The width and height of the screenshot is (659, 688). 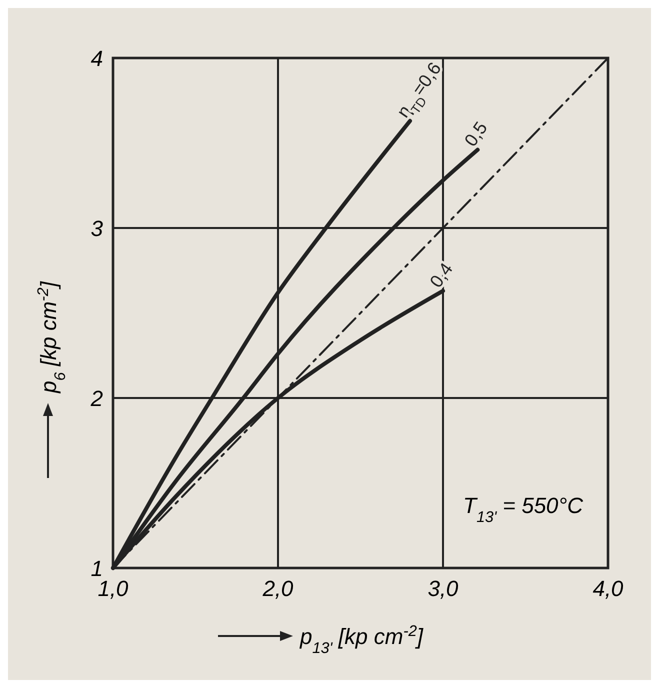 I want to click on text: 0,5, so click(x=476, y=134).